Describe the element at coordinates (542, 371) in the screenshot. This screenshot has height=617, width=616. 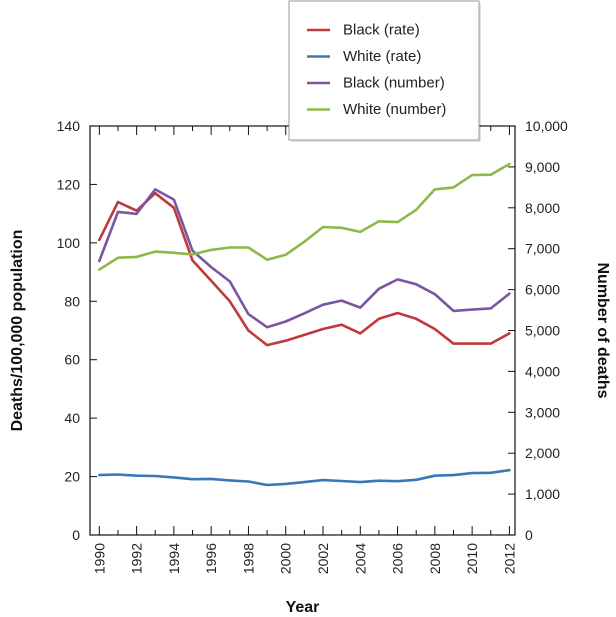
I see `y-right-tick-label: 4,000` at that location.